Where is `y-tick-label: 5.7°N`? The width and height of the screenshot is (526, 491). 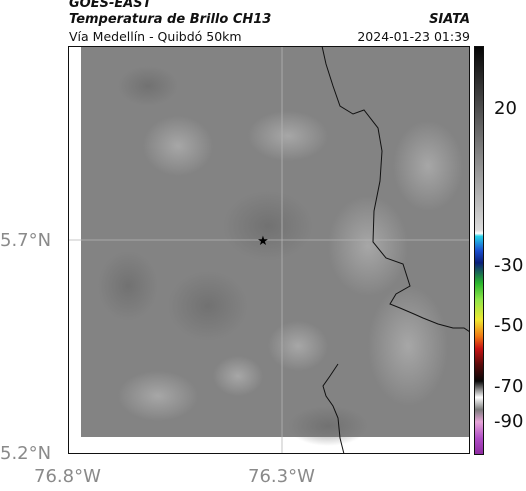
y-tick-label: 5.7°N is located at coordinates (26, 240).